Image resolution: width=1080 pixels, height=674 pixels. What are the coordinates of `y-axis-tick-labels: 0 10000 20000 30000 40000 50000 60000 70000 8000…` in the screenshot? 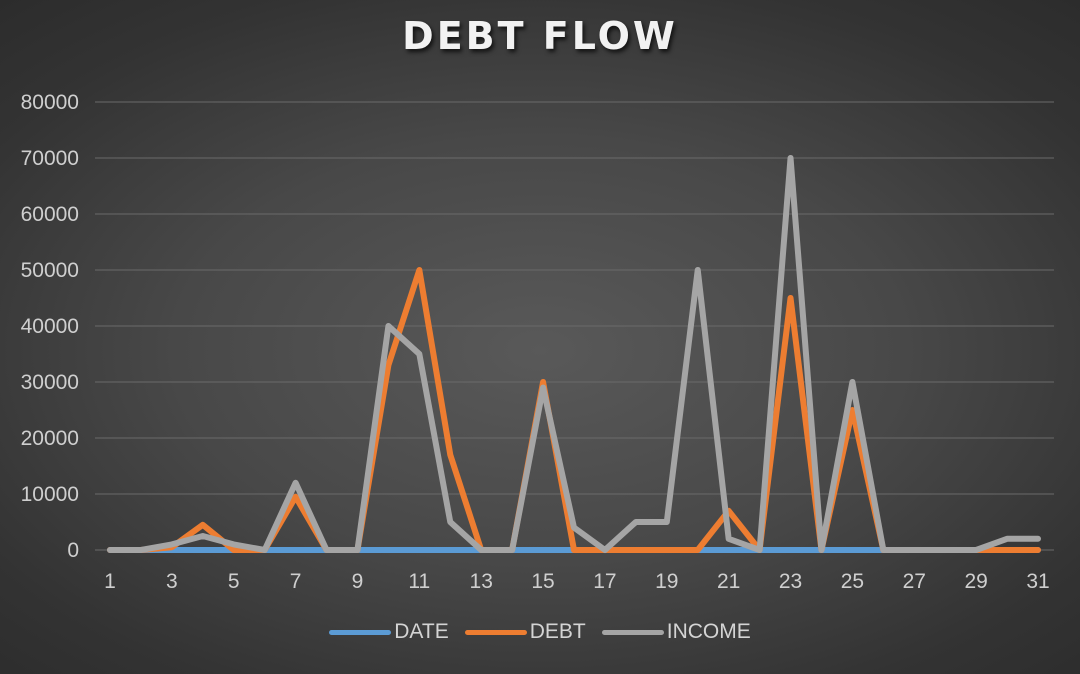 It's located at (50, 326).